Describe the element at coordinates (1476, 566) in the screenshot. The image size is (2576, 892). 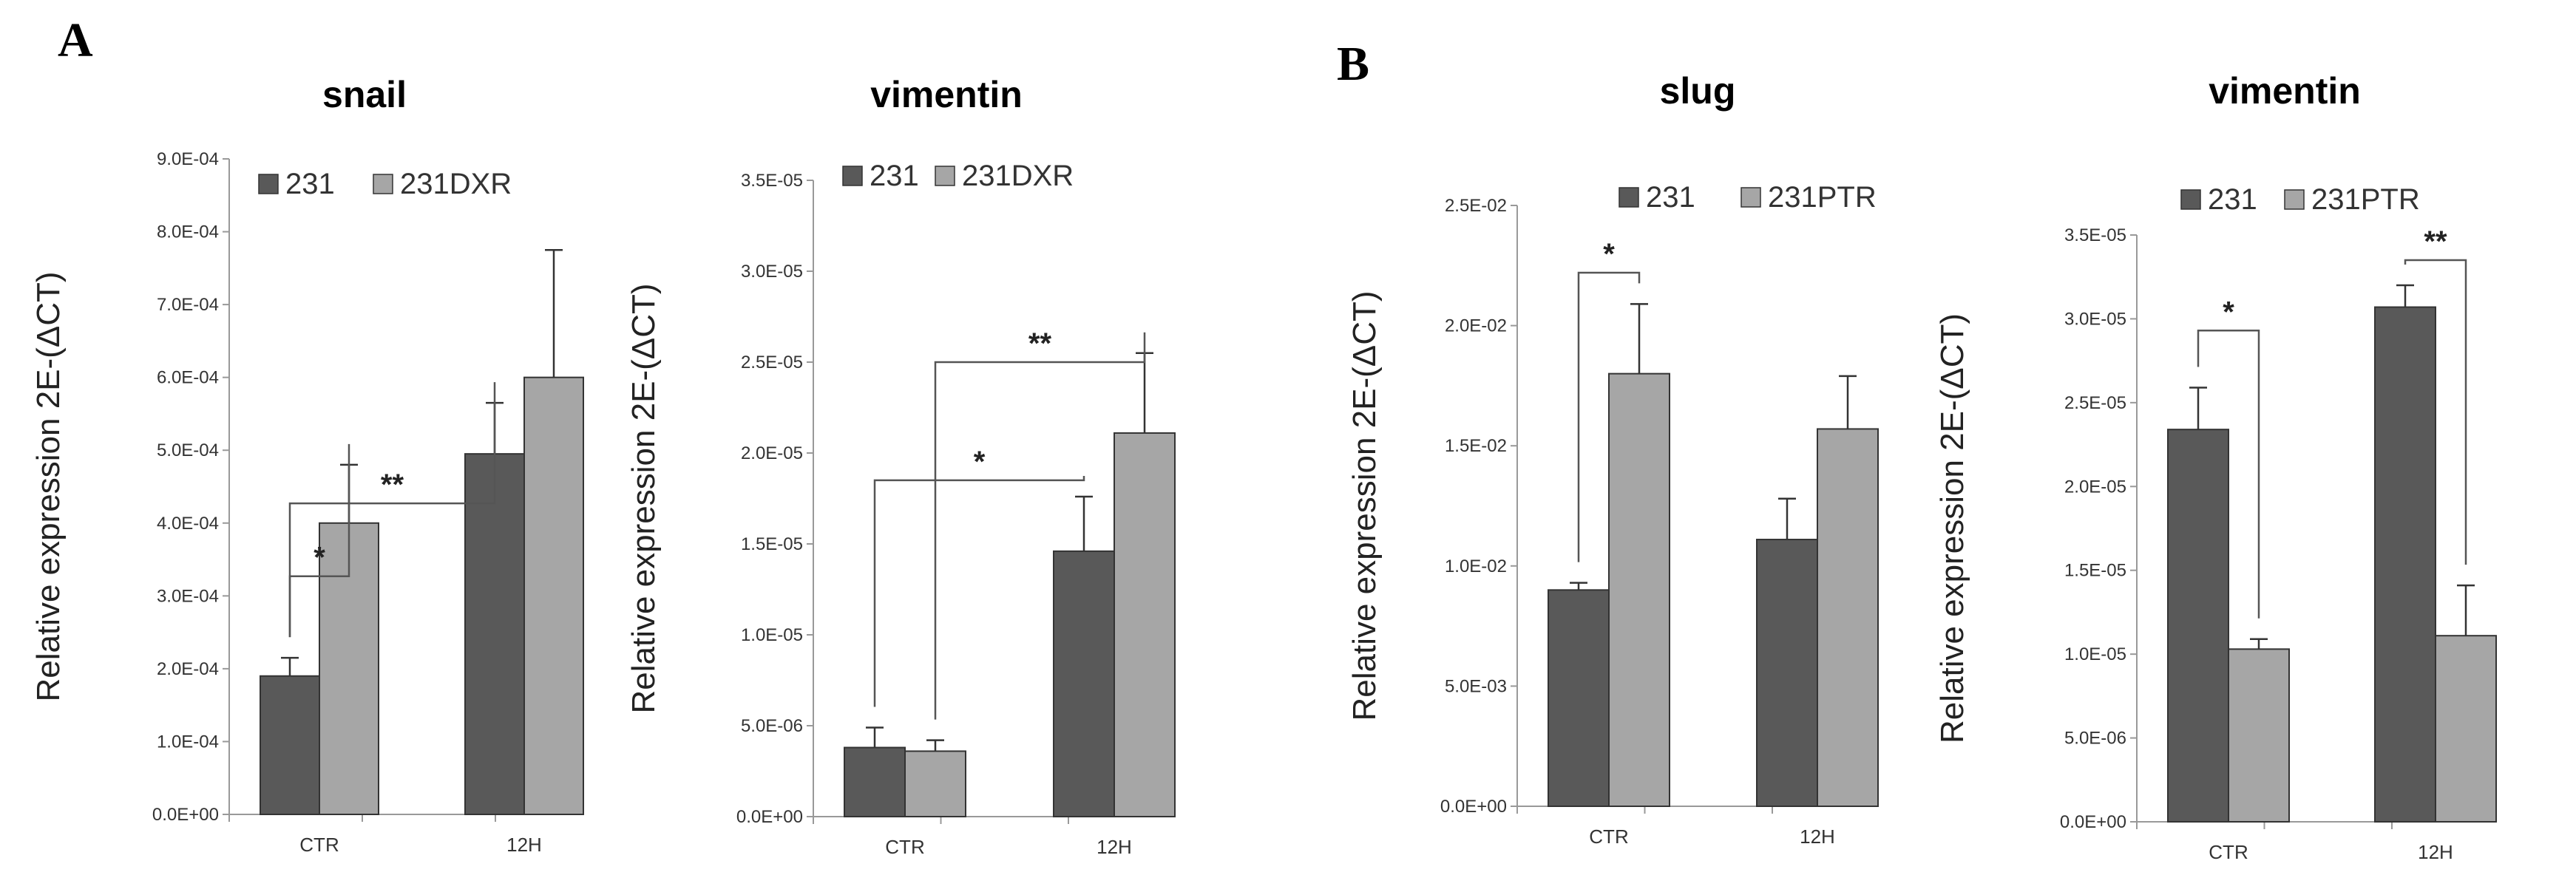
I see `y-tick-label: 1.0E-02` at that location.